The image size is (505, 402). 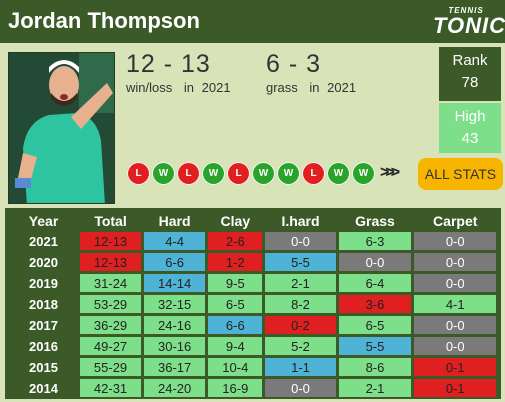 I want to click on col-grass: Grass, so click(x=375, y=220).